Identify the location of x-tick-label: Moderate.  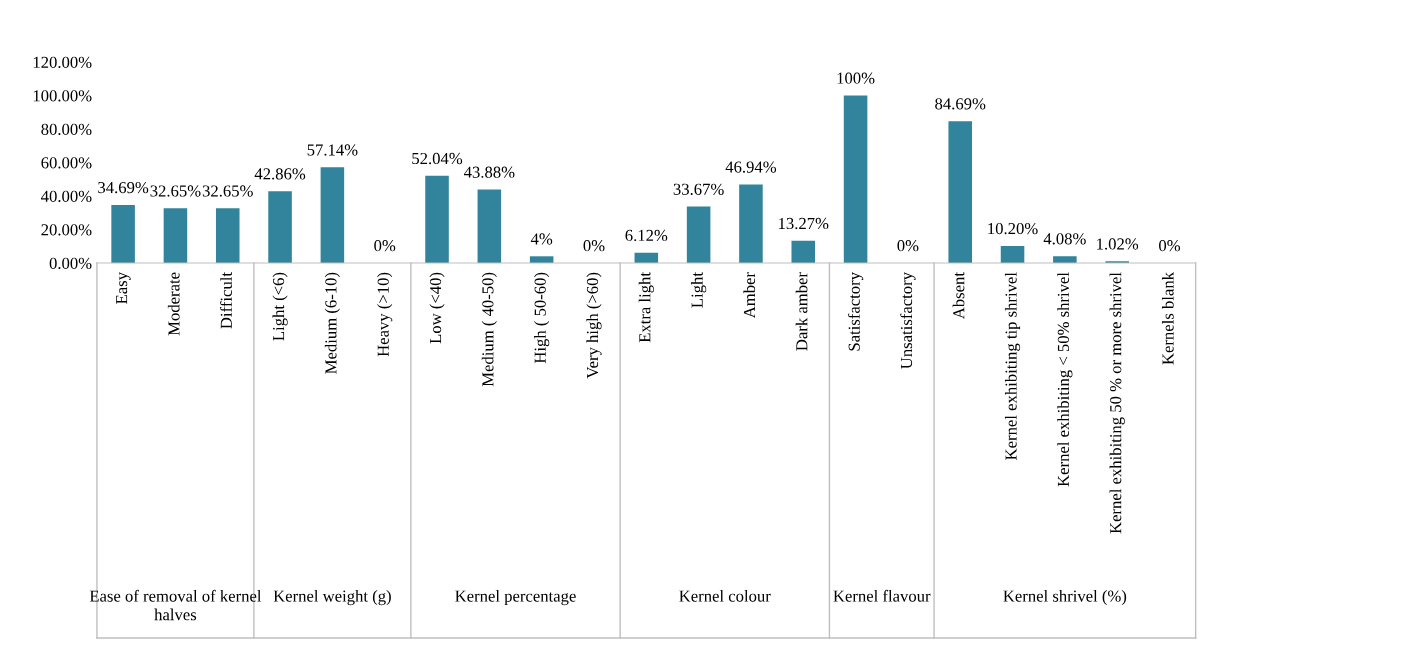
(173, 304).